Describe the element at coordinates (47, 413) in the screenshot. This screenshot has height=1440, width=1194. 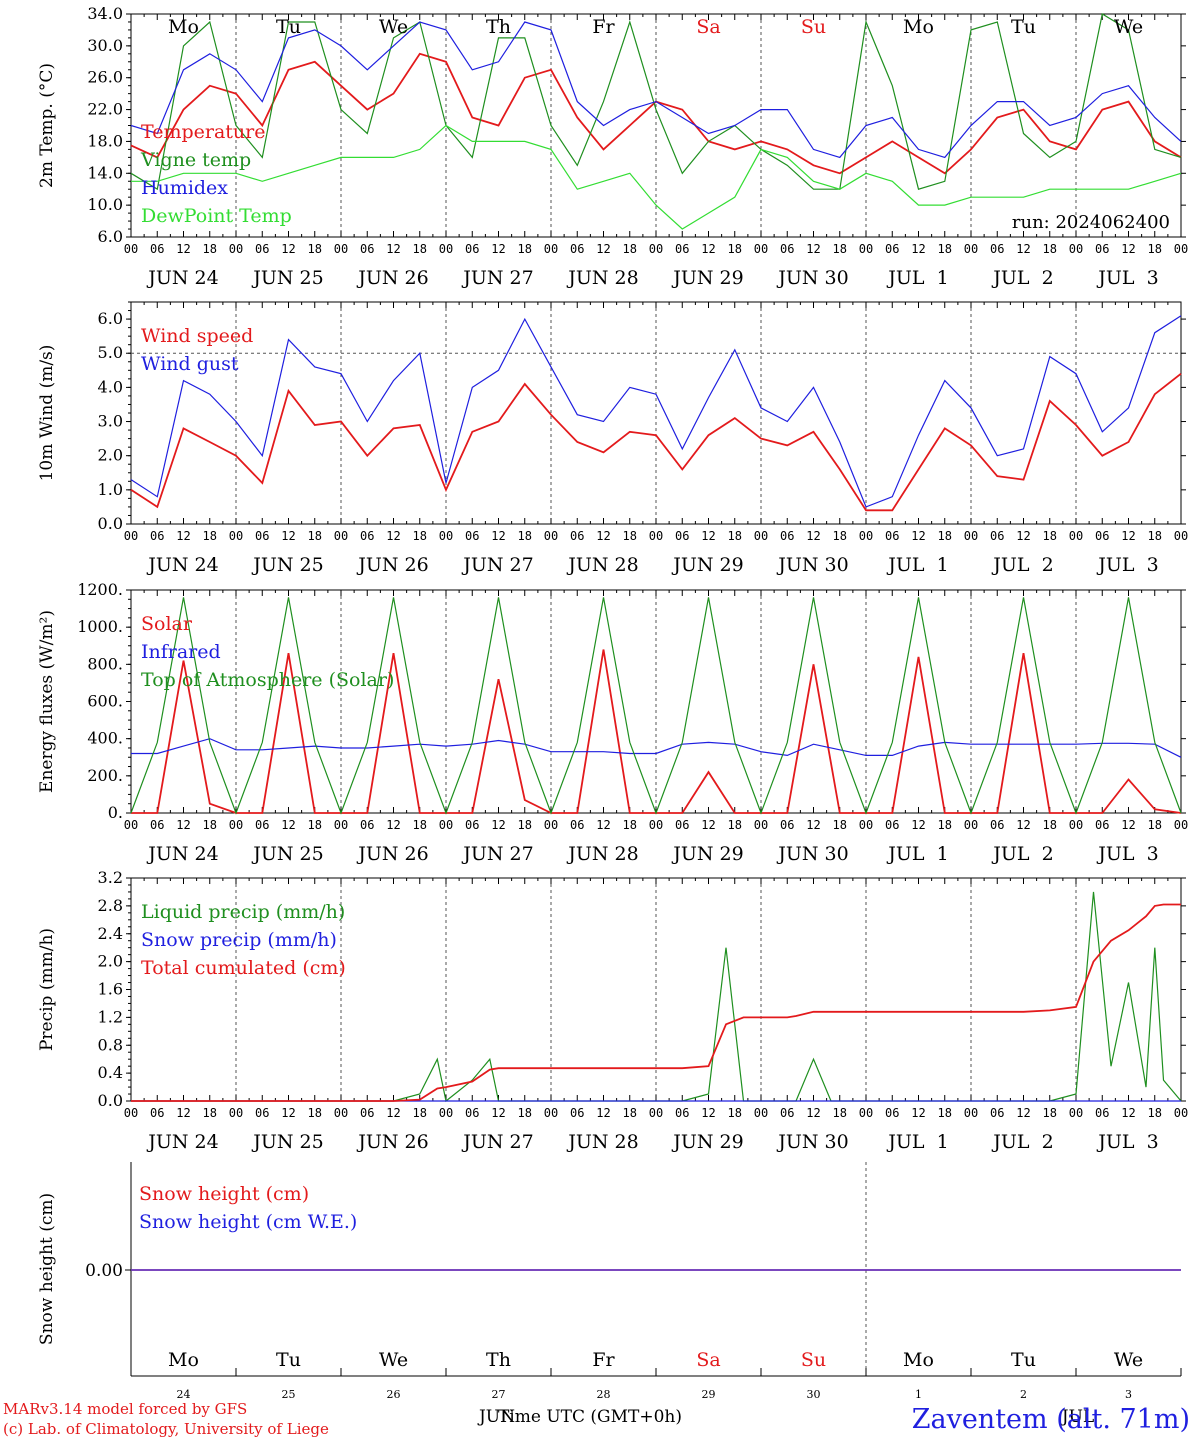
I see `y-axis-label: 10m Wind (m/s)` at that location.